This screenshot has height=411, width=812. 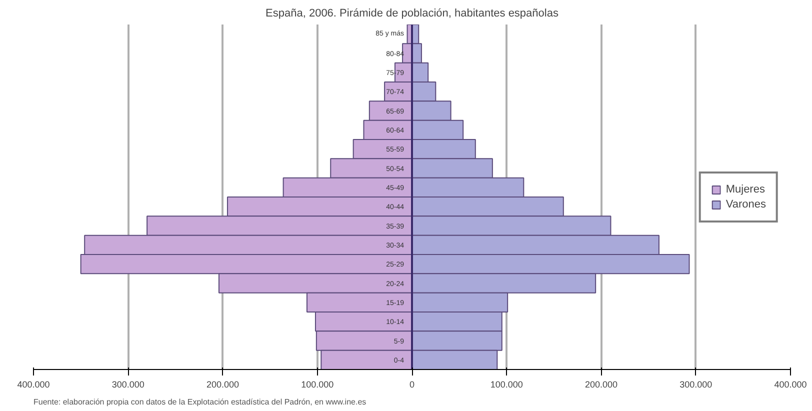 I want to click on x-tick-label: 0, so click(x=412, y=385).